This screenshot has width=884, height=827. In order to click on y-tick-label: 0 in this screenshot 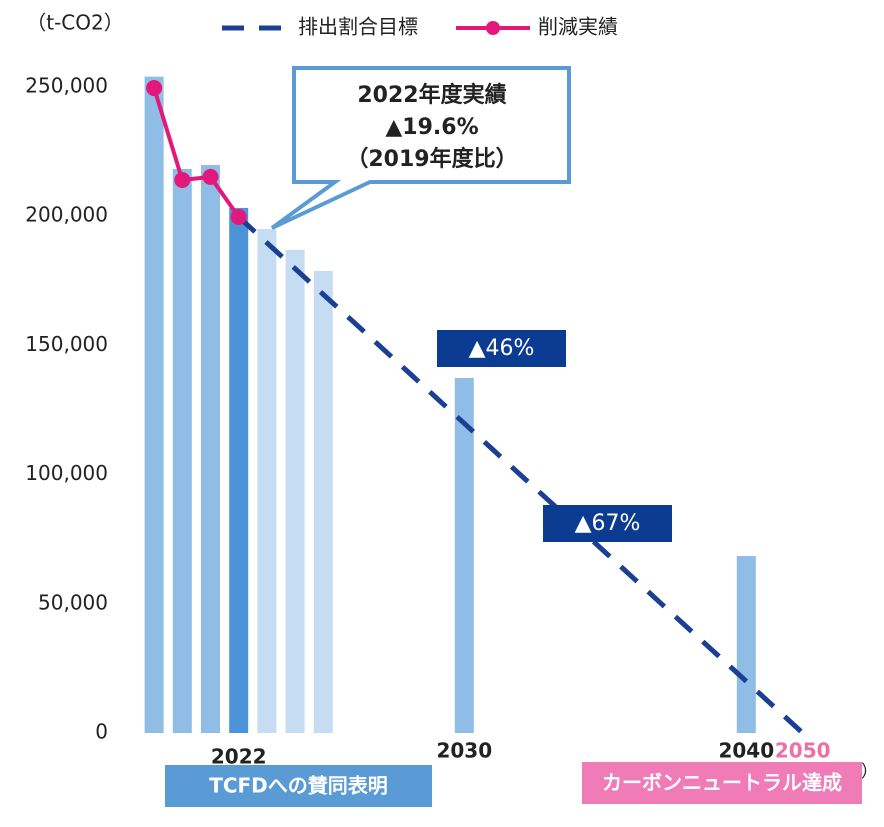, I will do `click(101, 732)`.